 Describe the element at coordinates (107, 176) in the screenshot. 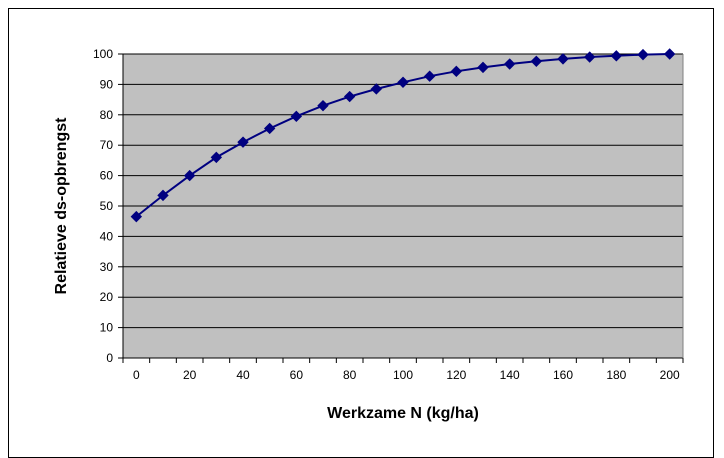

I see `y-tick-label: 60` at that location.